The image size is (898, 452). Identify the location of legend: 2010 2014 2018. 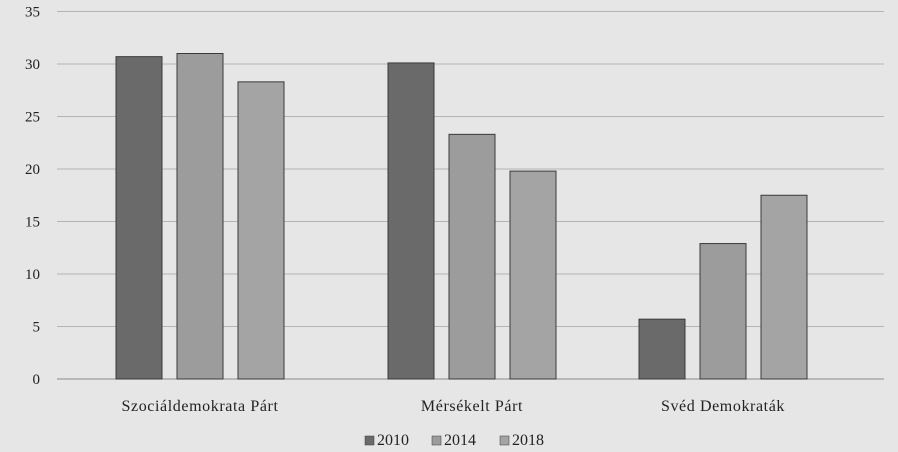
(454, 440).